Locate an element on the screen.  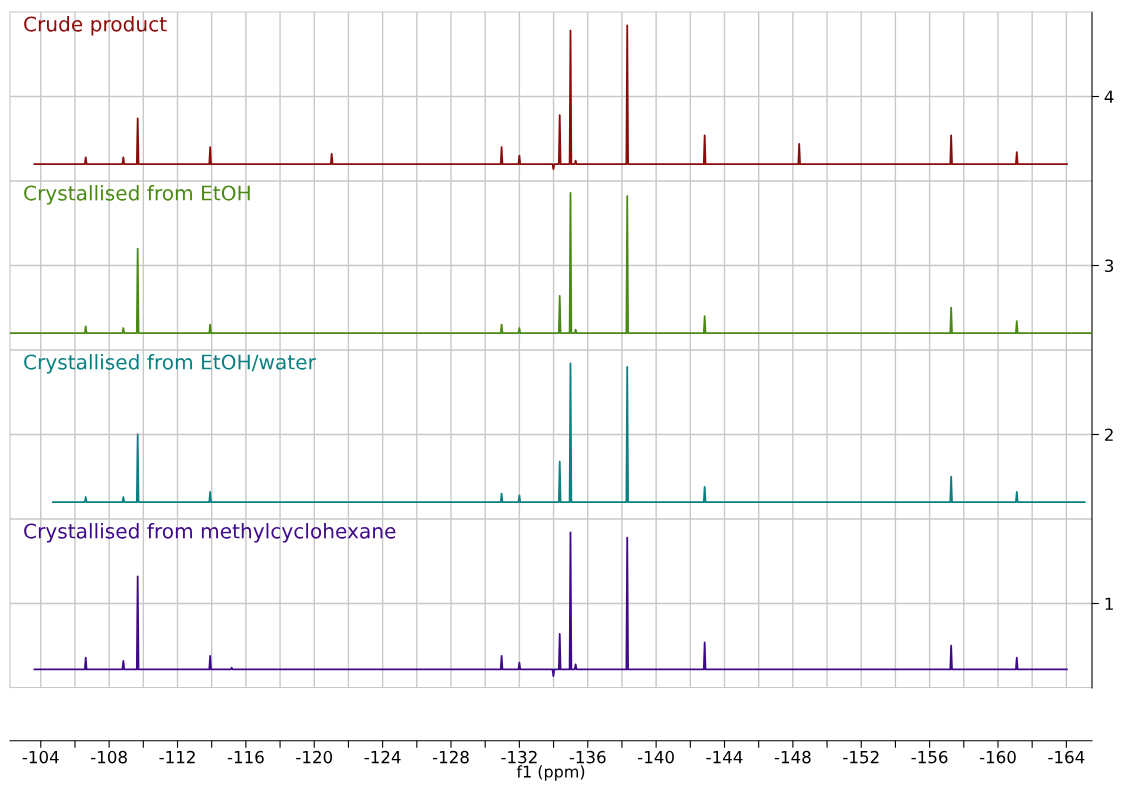
x-tick-label: -136 is located at coordinates (587, 757).